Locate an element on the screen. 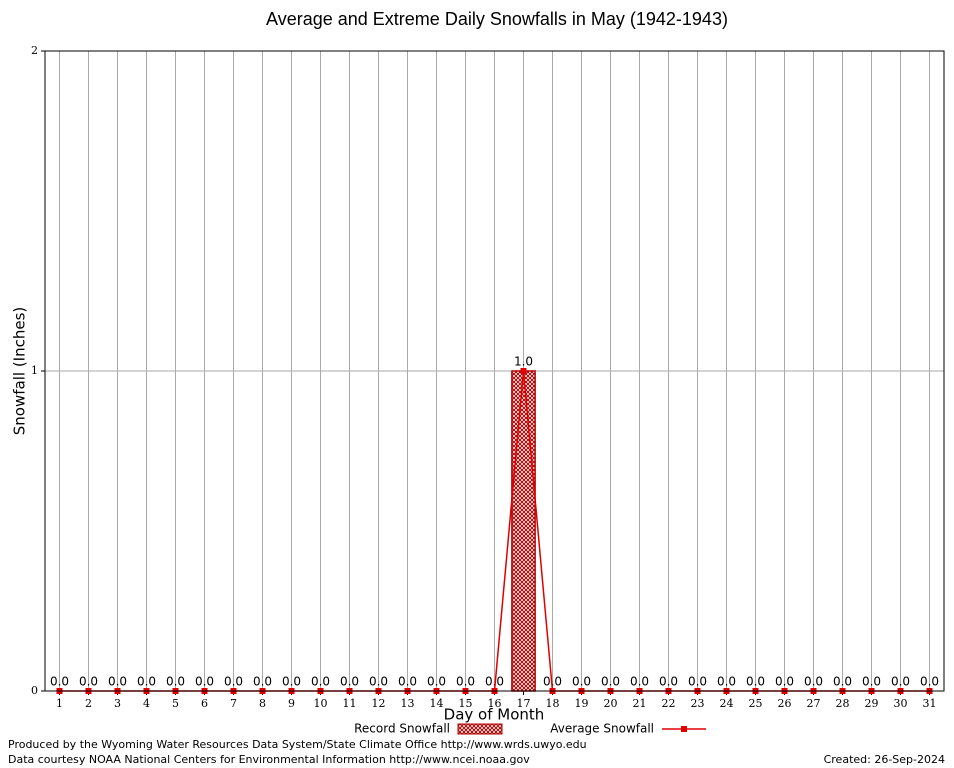  x-tick-label: 7 is located at coordinates (233, 703).